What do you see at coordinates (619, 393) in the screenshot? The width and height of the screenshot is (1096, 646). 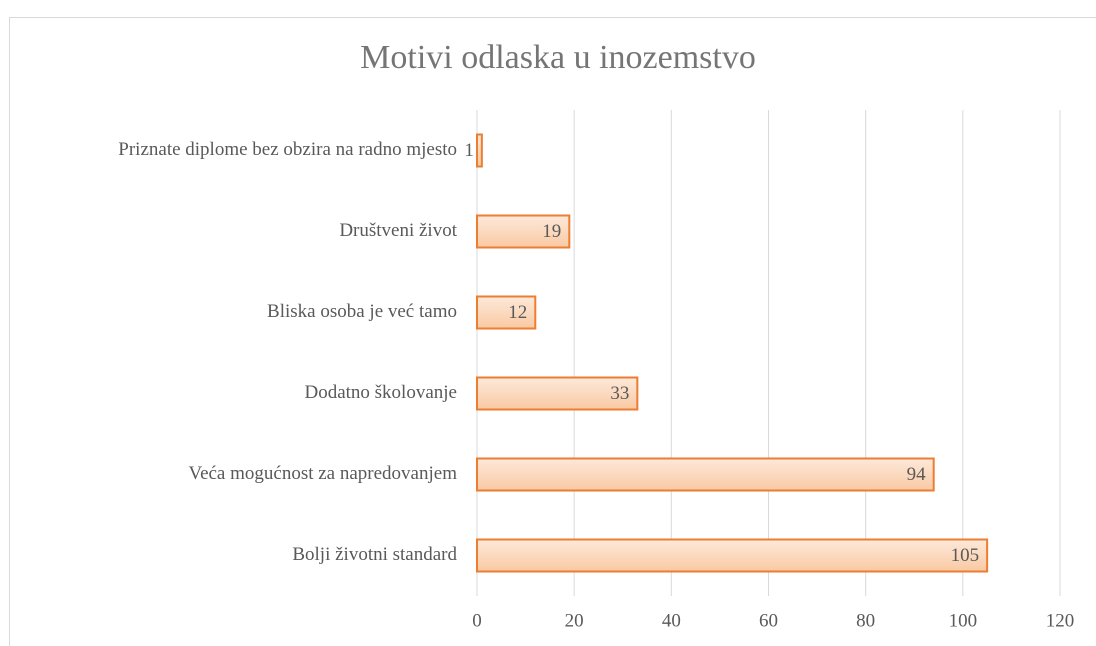 I see `data-label: 33` at bounding box center [619, 393].